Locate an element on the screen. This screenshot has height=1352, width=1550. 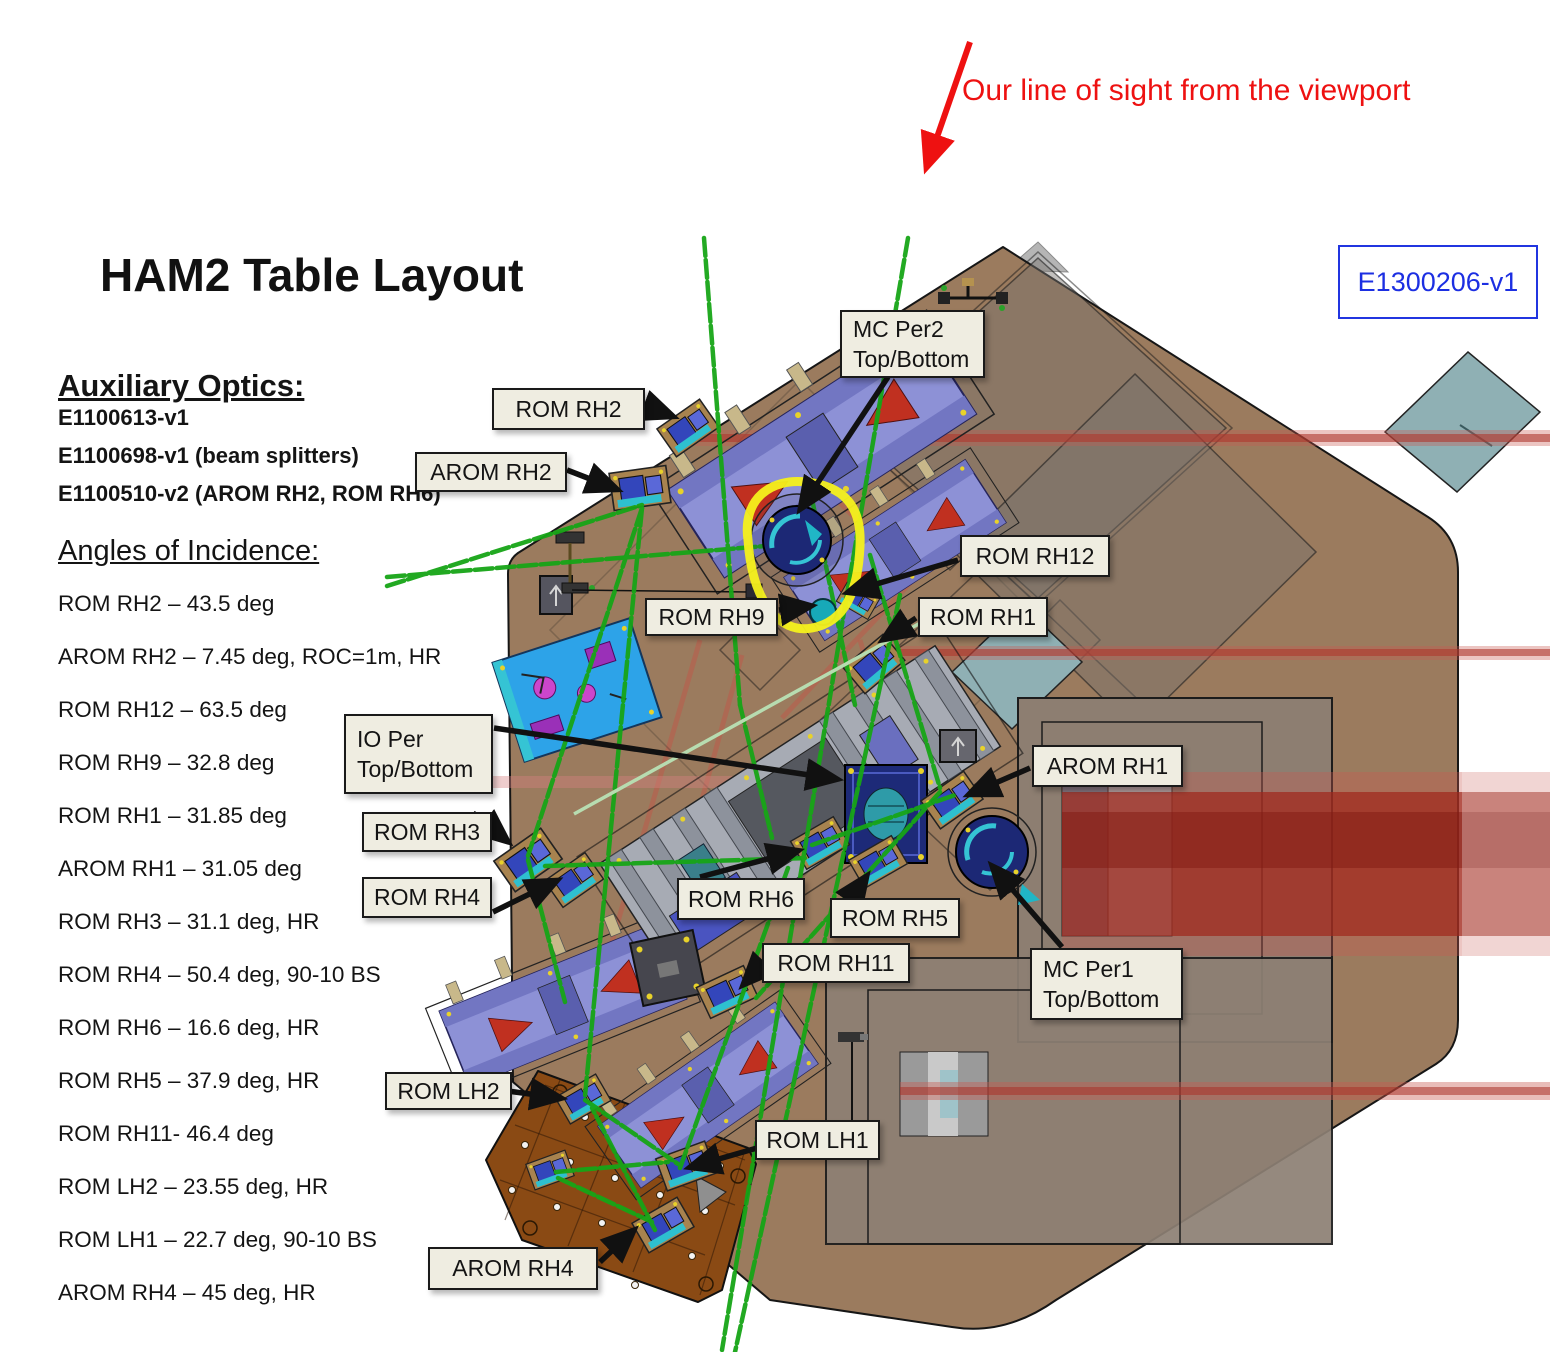
callout-rom-rh12: ROM RH12 is located at coordinates (1035, 556).